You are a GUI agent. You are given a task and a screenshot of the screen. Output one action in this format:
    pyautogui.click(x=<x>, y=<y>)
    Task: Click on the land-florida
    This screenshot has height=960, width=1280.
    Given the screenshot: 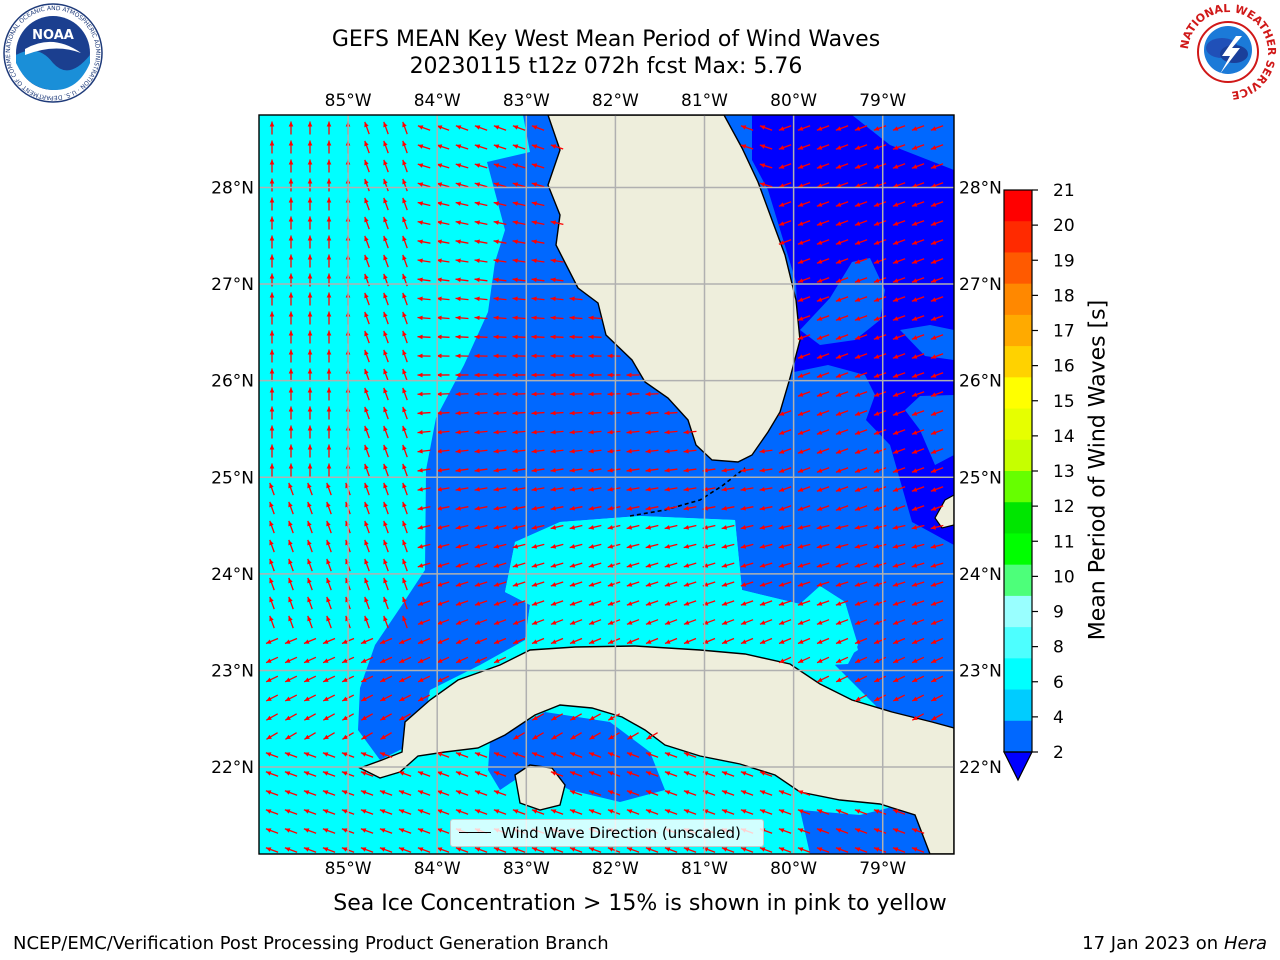 What is the action you would take?
    pyautogui.click(x=674, y=289)
    